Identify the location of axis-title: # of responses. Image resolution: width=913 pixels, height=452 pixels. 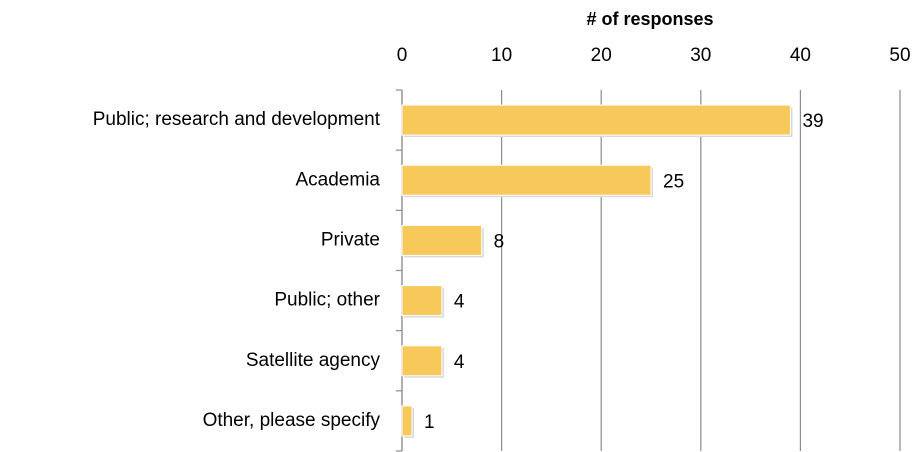
(649, 19).